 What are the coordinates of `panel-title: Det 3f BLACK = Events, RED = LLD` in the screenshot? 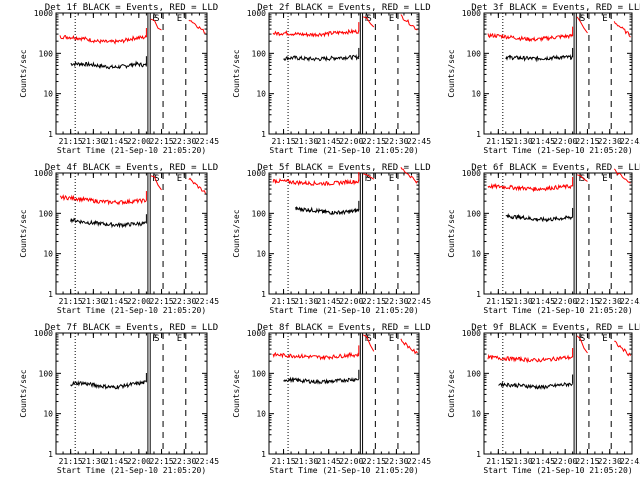 It's located at (555, 8).